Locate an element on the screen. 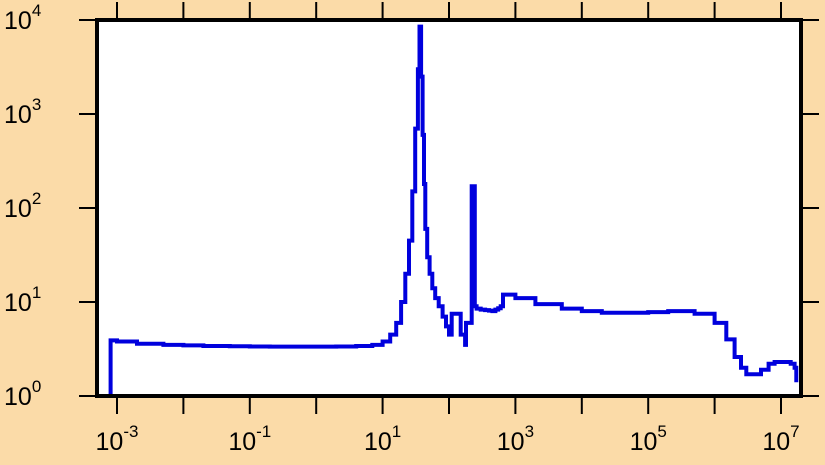 This screenshot has height=465, width=825. y-tick-label: 10³ is located at coordinates (22, 112).